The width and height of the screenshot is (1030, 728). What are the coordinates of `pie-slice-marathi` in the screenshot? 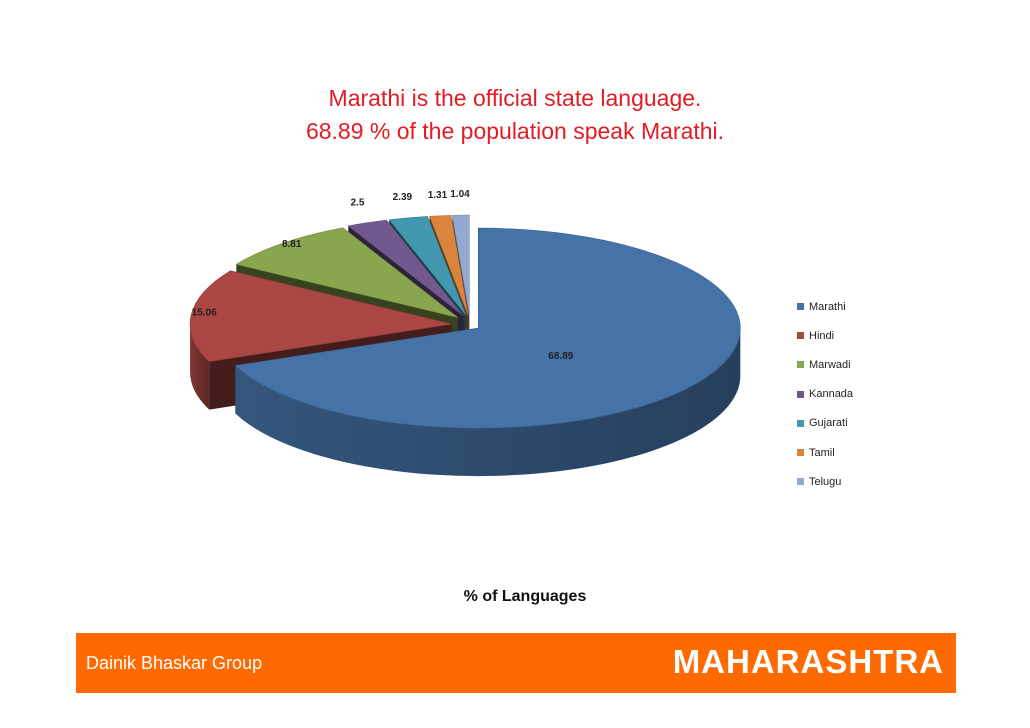 It's located at (487, 328).